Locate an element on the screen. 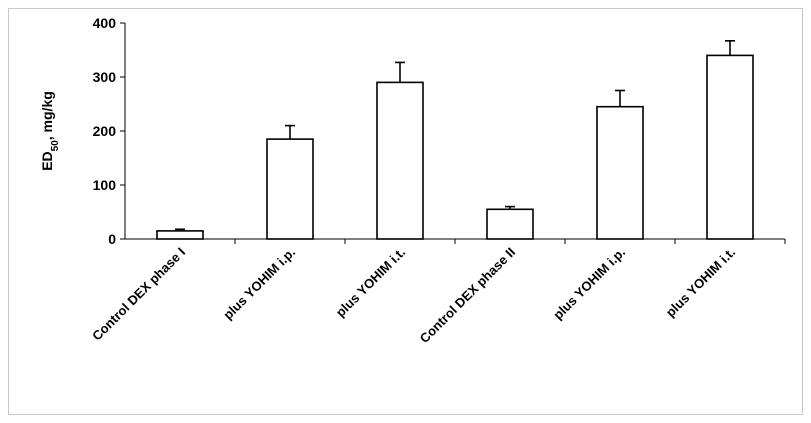 The width and height of the screenshot is (811, 423). svg-text: ED50, mg/kg is located at coordinates (50, 131).